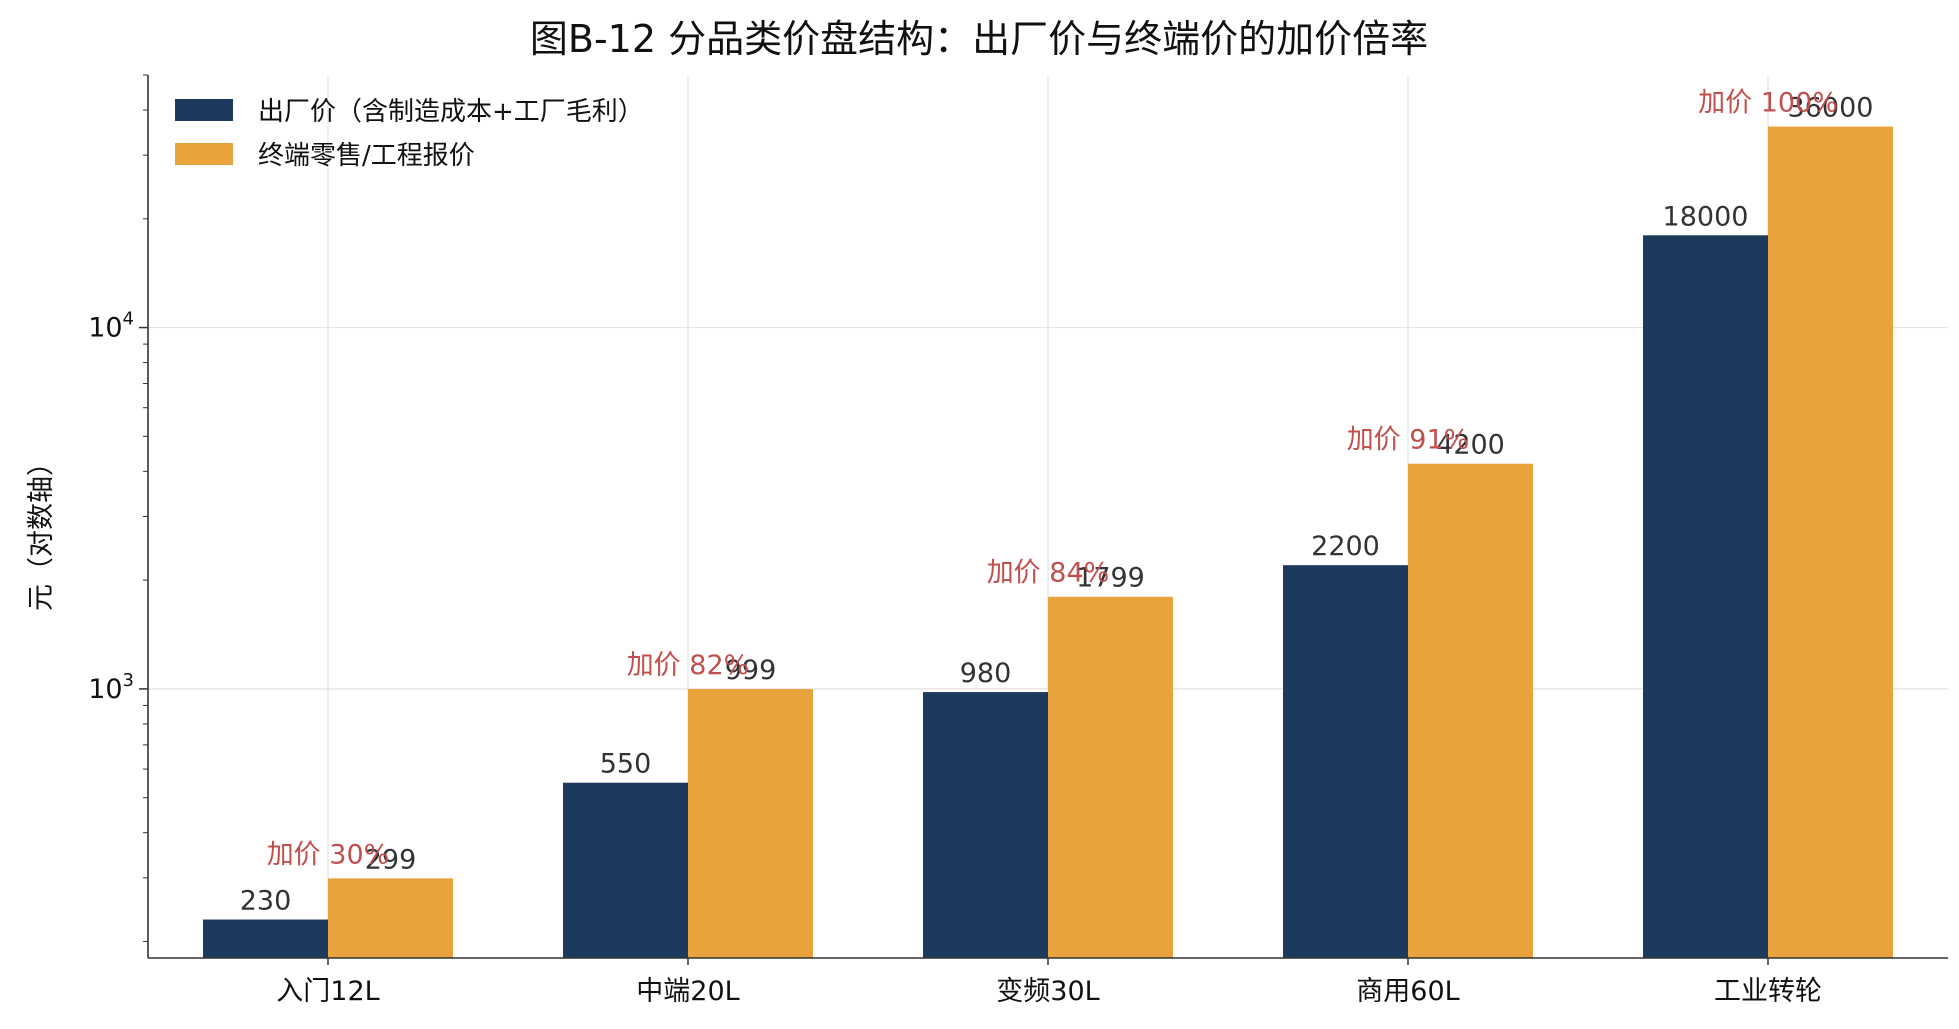 The image size is (1959, 1029). I want to click on markup-annotation: 加价 84%, so click(1048, 573).